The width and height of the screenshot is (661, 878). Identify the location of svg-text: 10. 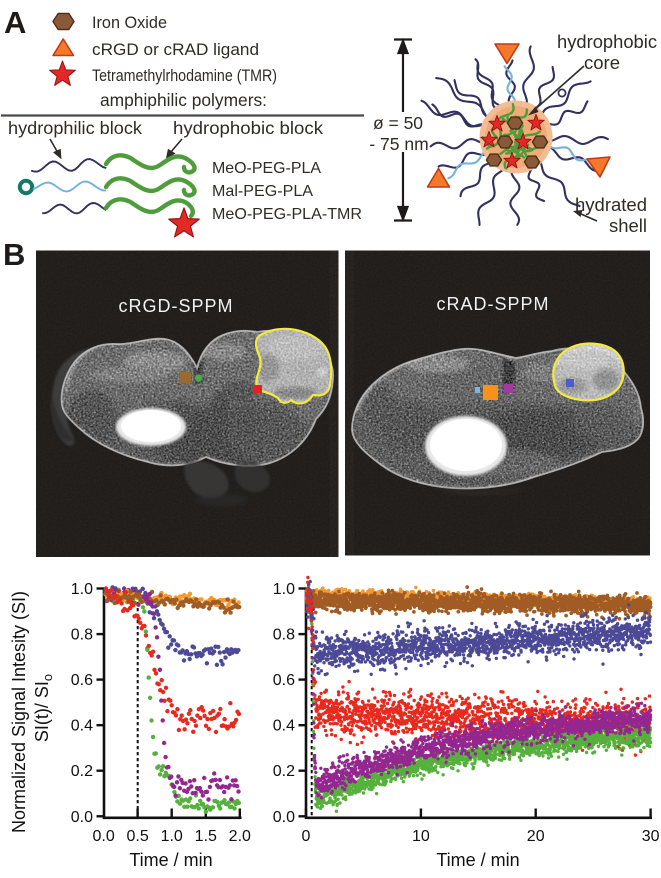
(421, 836).